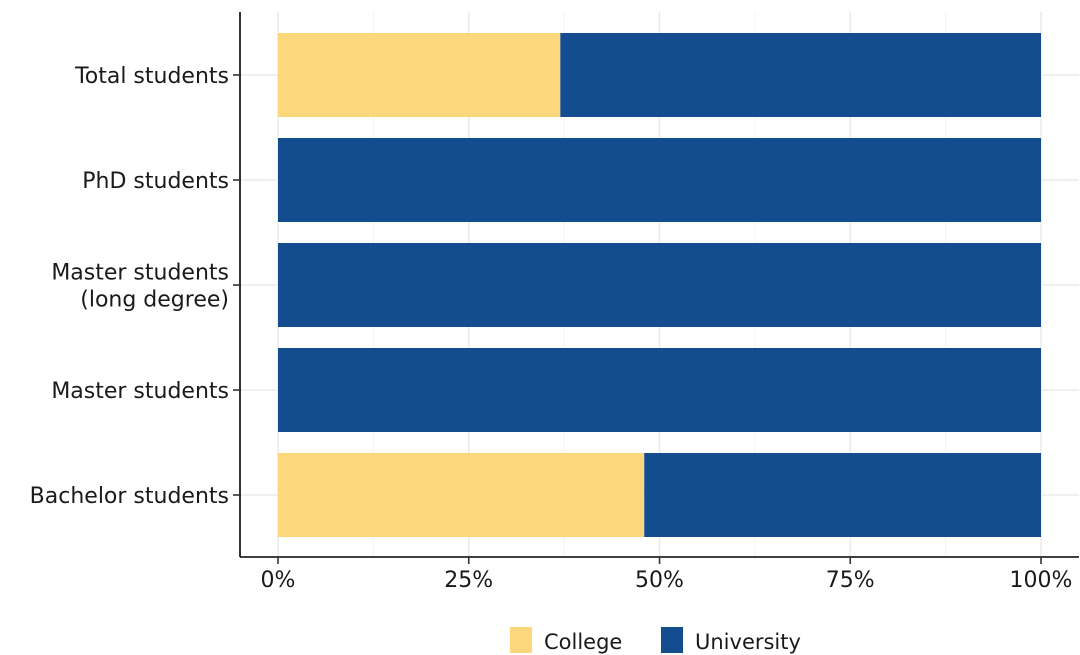  Describe the element at coordinates (129, 496) in the screenshot. I see `y-tick-label: Bachelor students` at that location.